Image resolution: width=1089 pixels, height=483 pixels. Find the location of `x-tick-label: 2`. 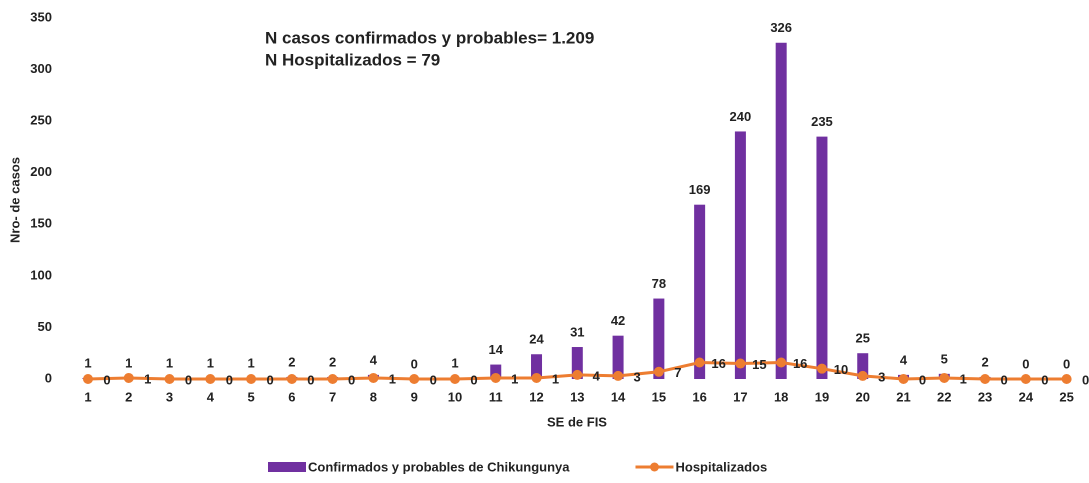

x-tick-label: 2 is located at coordinates (128, 396).